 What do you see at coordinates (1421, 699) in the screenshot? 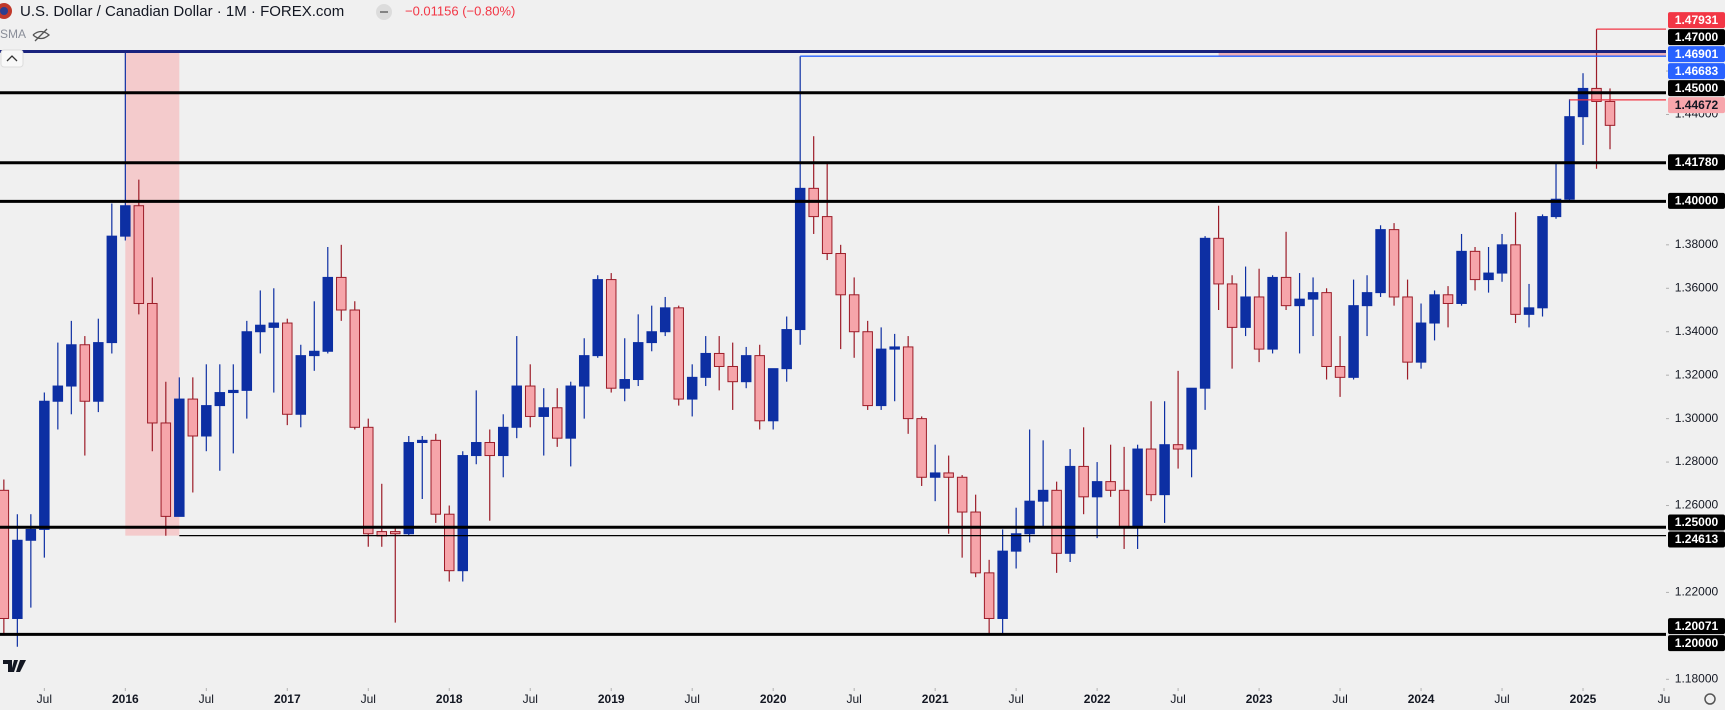
I see `x-tick-label: 2024` at bounding box center [1421, 699].